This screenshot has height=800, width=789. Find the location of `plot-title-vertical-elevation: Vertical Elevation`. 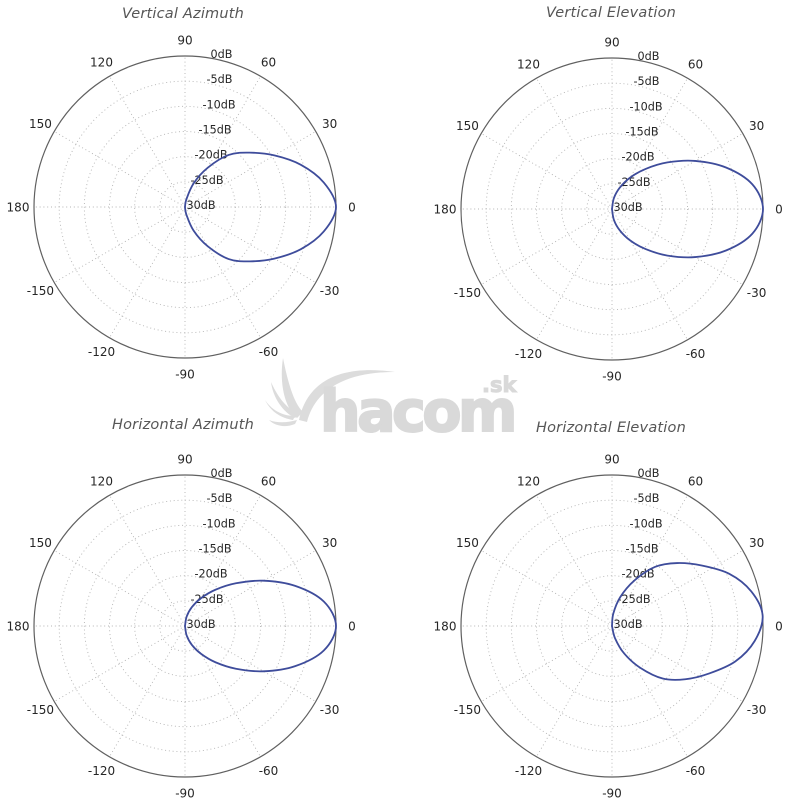

plot-title-vertical-elevation: Vertical Elevation is located at coordinates (611, 13).